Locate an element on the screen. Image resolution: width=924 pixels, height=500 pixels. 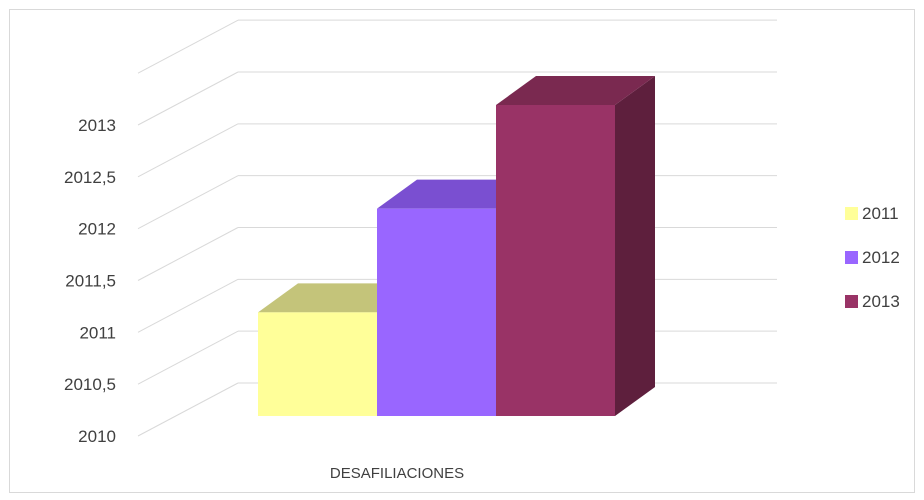
x-category-label: DESAFILIACIONES is located at coordinates (397, 473).